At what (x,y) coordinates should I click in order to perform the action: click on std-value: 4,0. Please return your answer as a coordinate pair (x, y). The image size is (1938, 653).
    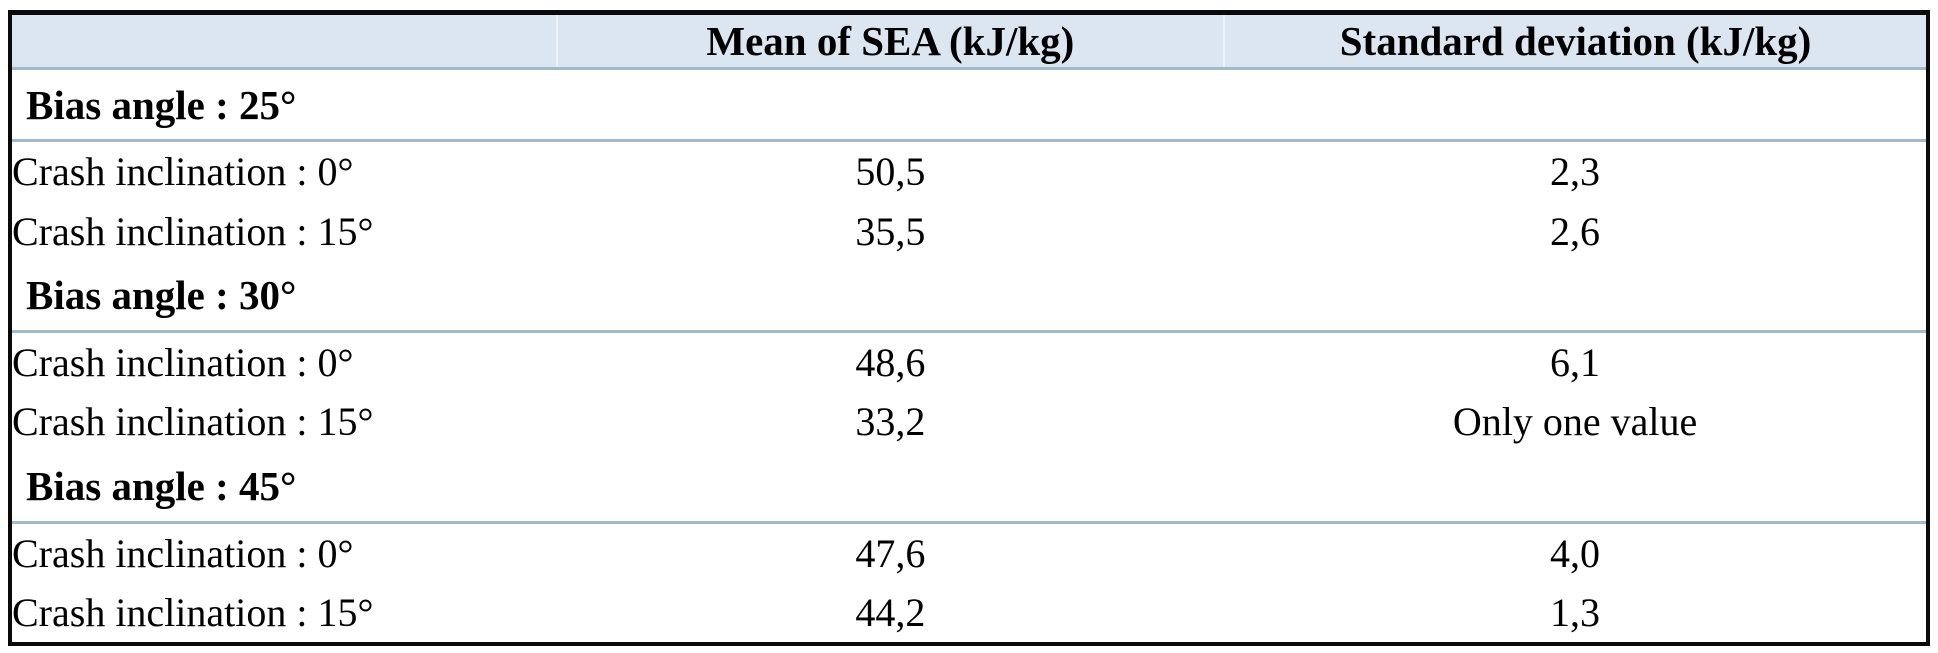
    Looking at the image, I should click on (1575, 553).